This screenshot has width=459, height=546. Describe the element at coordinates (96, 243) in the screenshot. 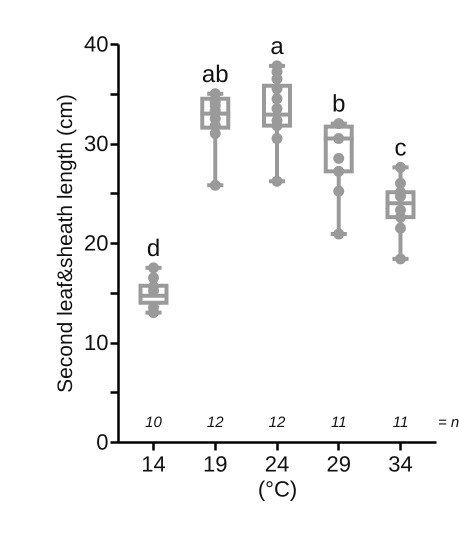

I see `y-tick-label: 20` at that location.